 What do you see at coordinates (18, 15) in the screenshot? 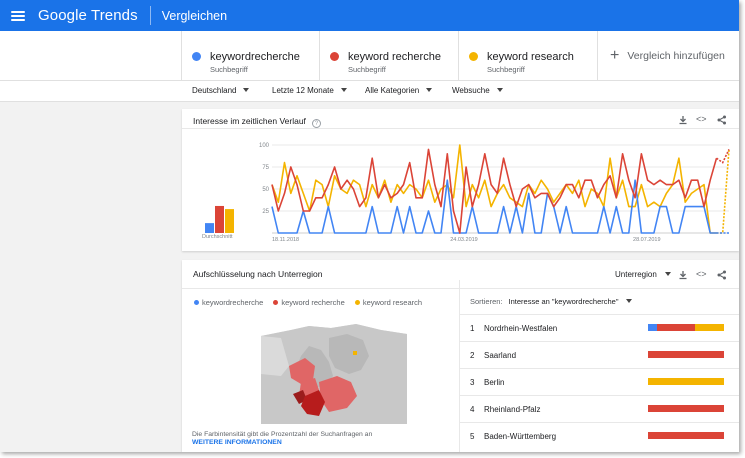
I see `menu-icon` at bounding box center [18, 15].